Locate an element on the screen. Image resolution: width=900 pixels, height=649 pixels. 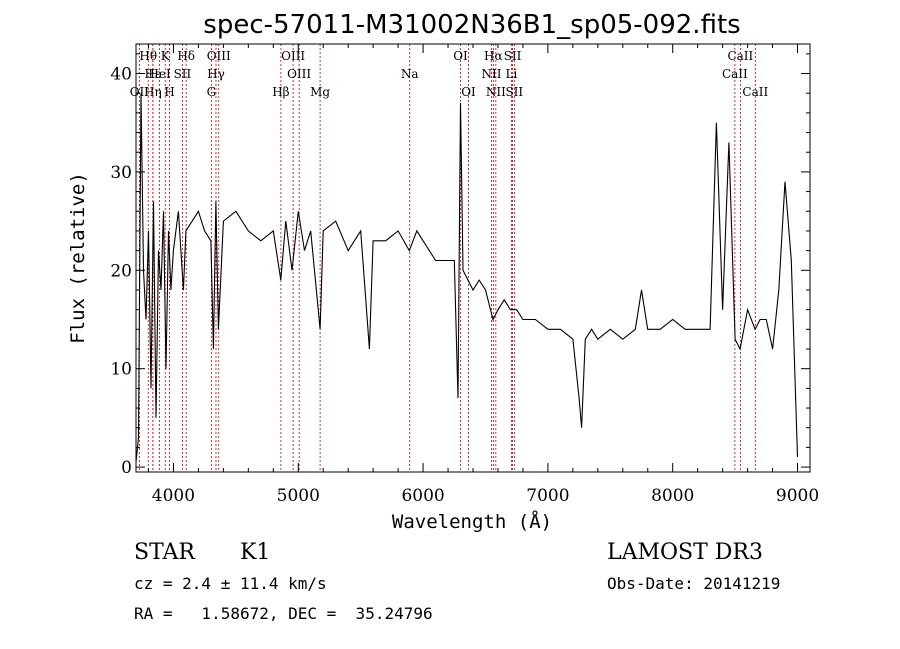
line-label: Mg is located at coordinates (320, 92).